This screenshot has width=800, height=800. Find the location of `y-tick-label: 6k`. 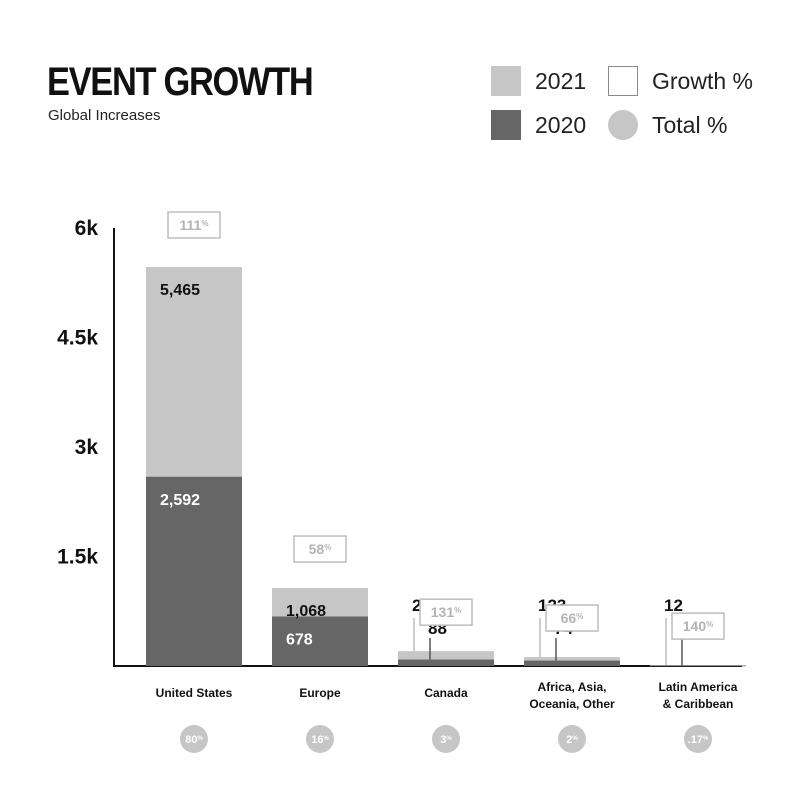

y-tick-label: 6k is located at coordinates (87, 228).